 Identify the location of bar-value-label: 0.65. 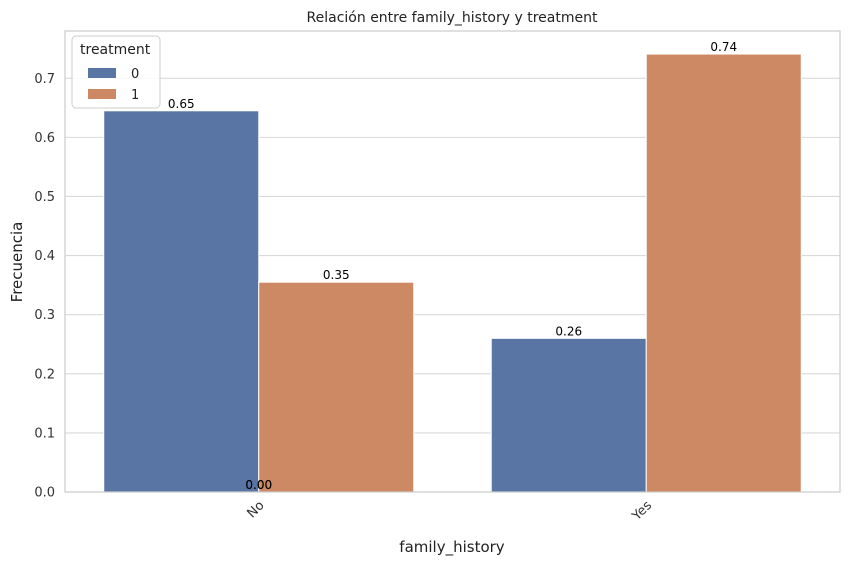
(181, 104).